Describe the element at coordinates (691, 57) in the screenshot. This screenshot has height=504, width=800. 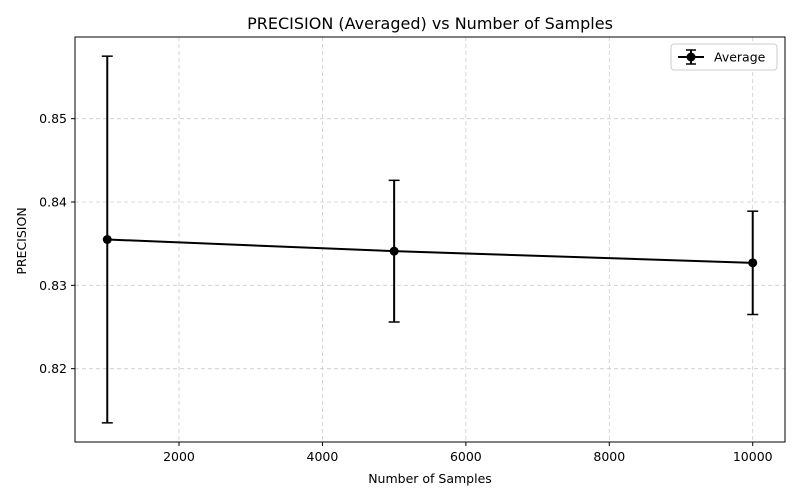
I see `legend-marker-swatch` at that location.